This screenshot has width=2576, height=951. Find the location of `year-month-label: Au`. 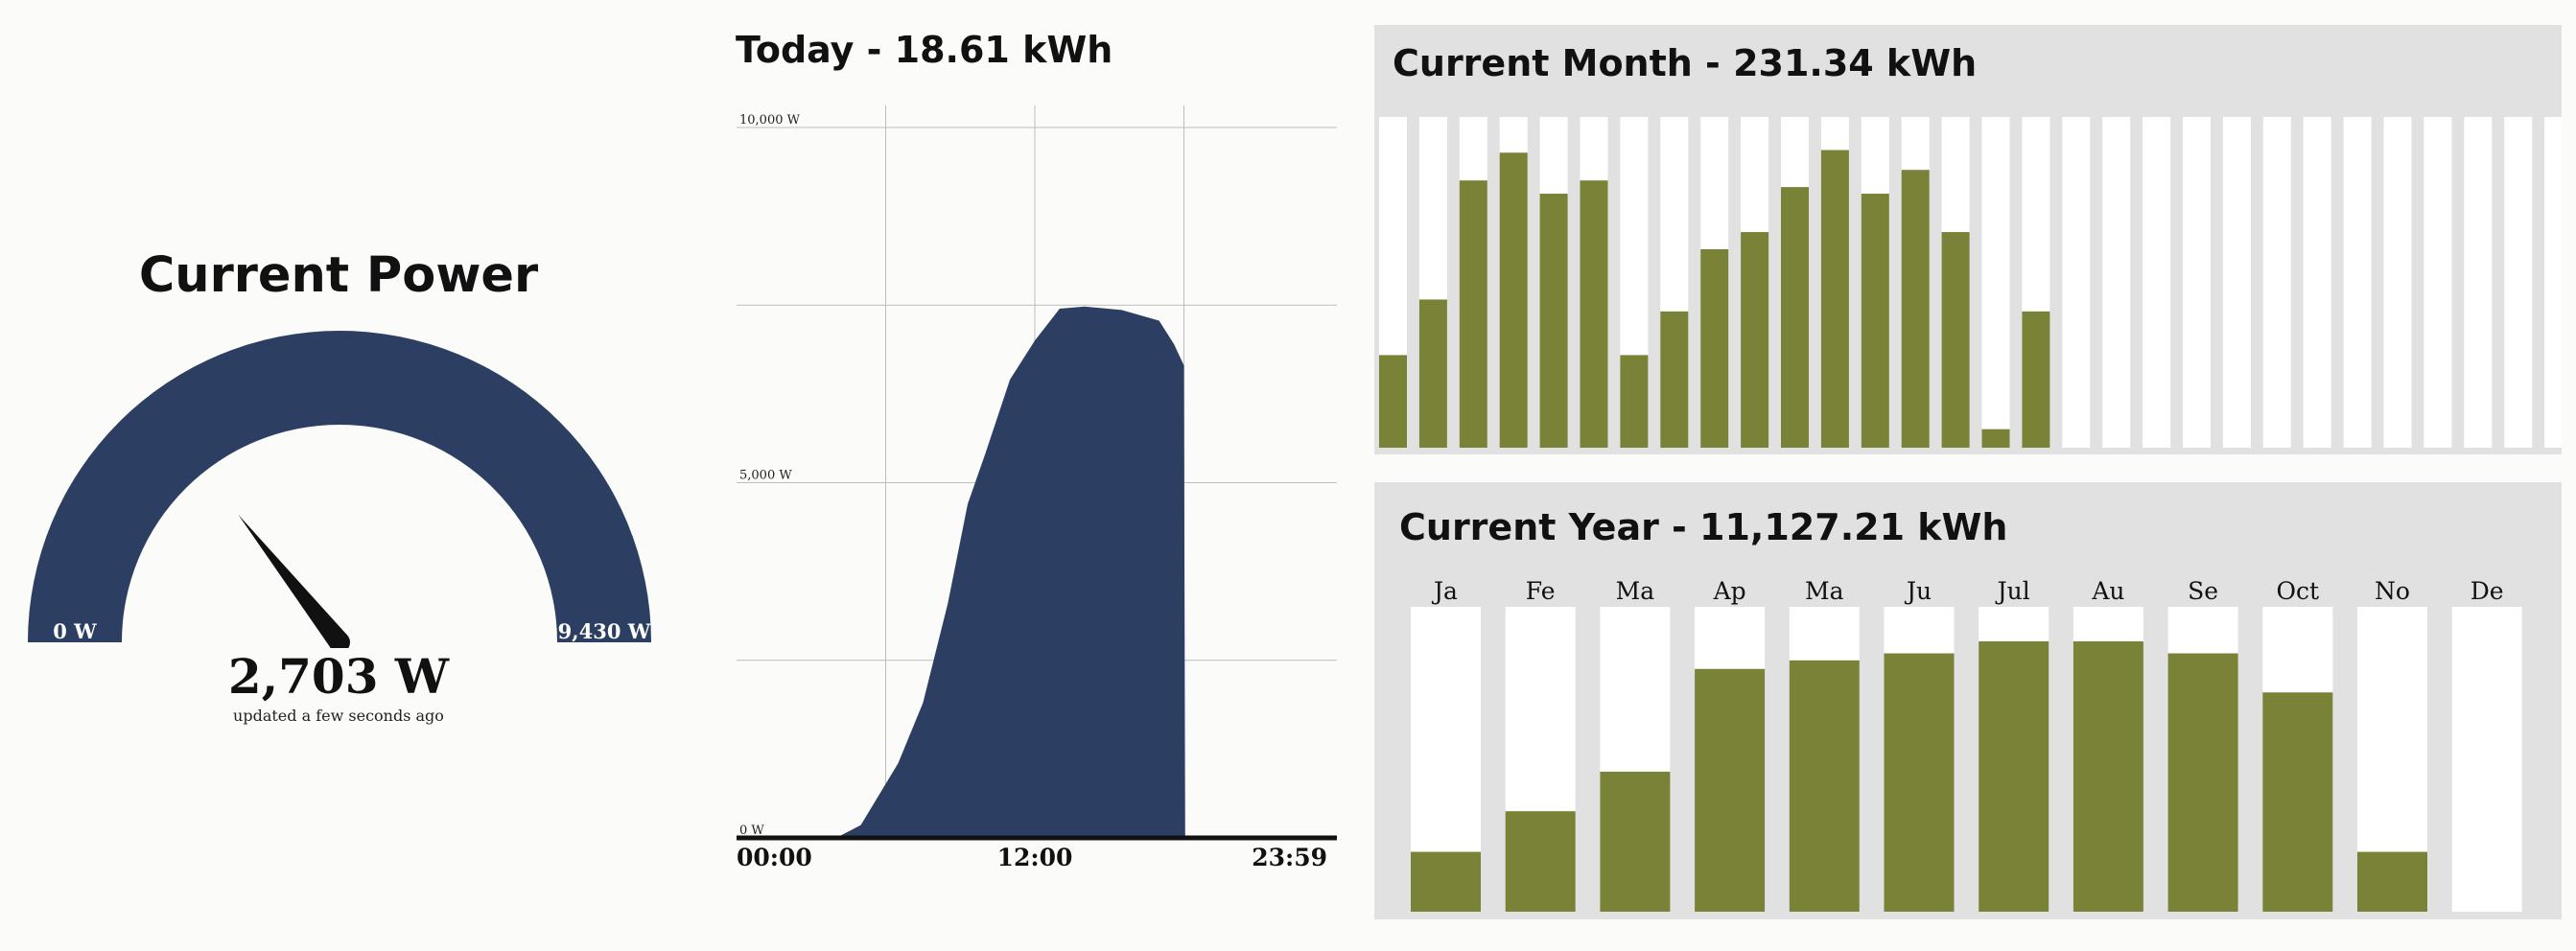

year-month-label: Au is located at coordinates (2107, 591).